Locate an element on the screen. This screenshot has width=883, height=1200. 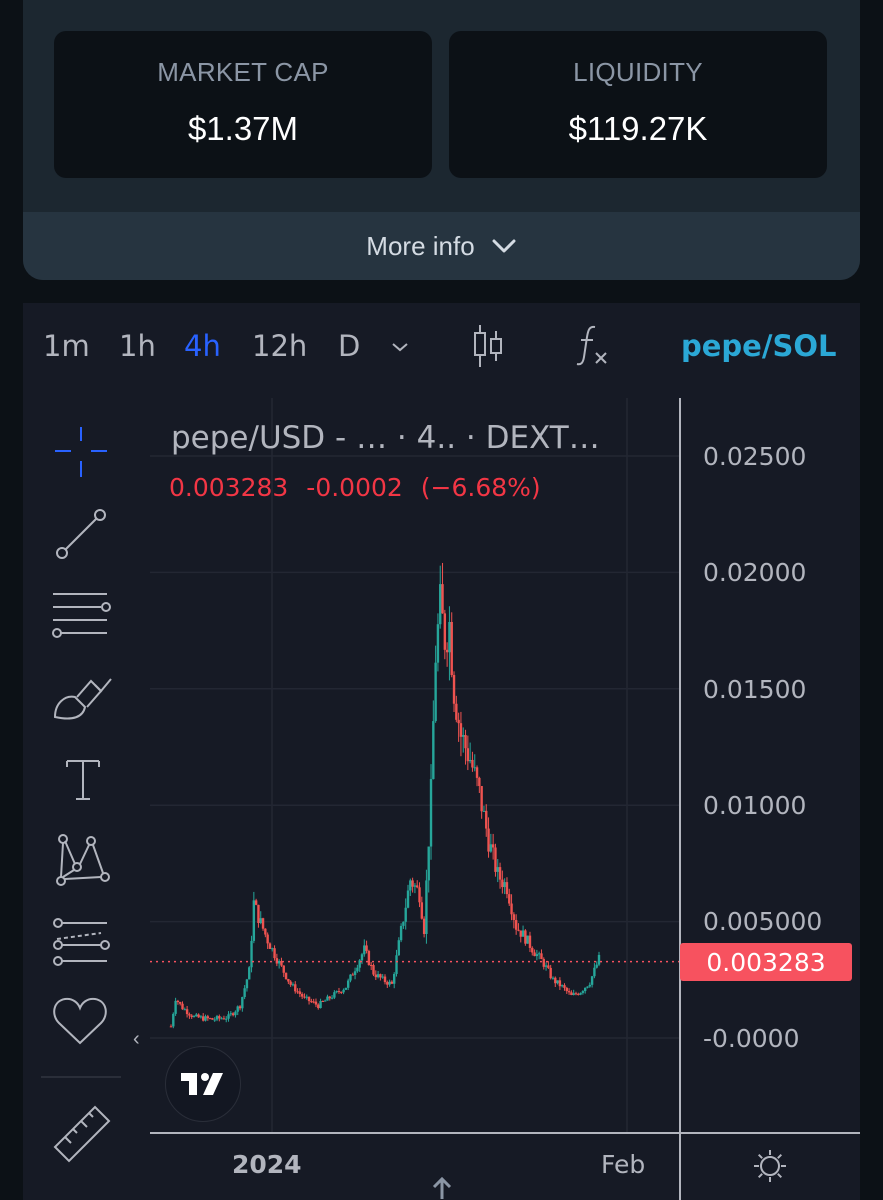
tradingview-logo-icon is located at coordinates (202, 1084).